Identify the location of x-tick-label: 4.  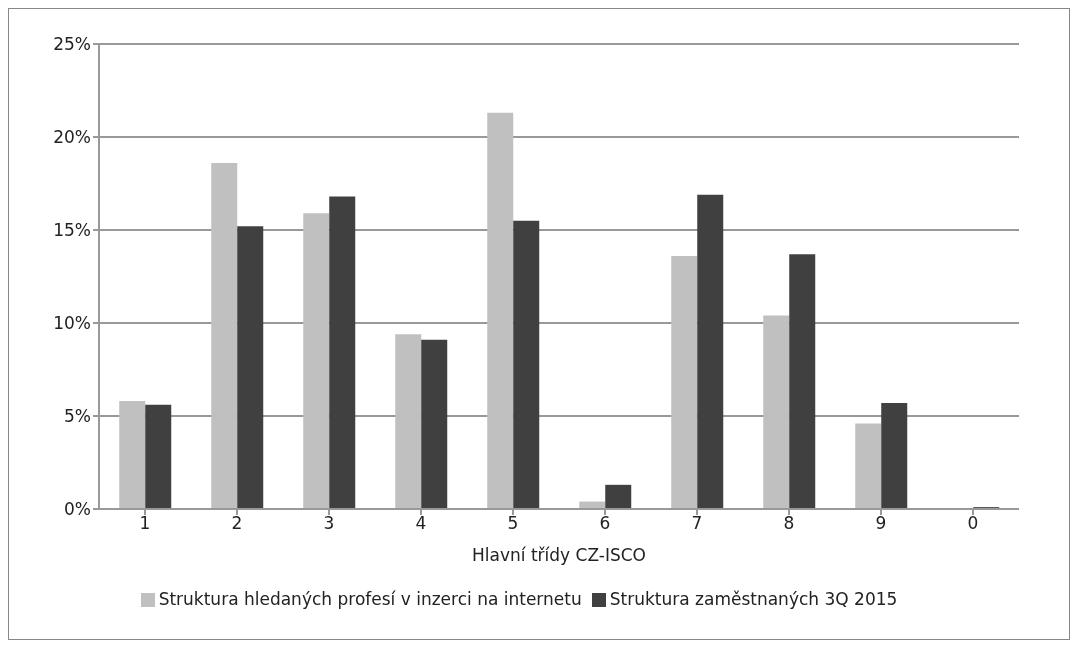
(421, 523).